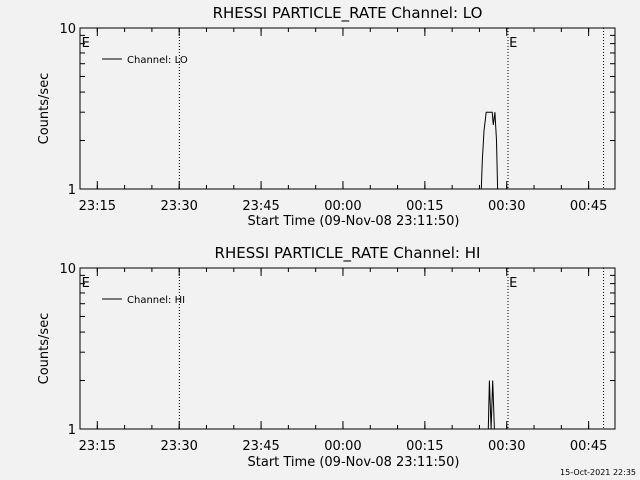 Image resolution: width=640 pixels, height=480 pixels. Describe the element at coordinates (348, 253) in the screenshot. I see `chart-title: RHESSI PARTICLE_RATE Channel: HI` at that location.